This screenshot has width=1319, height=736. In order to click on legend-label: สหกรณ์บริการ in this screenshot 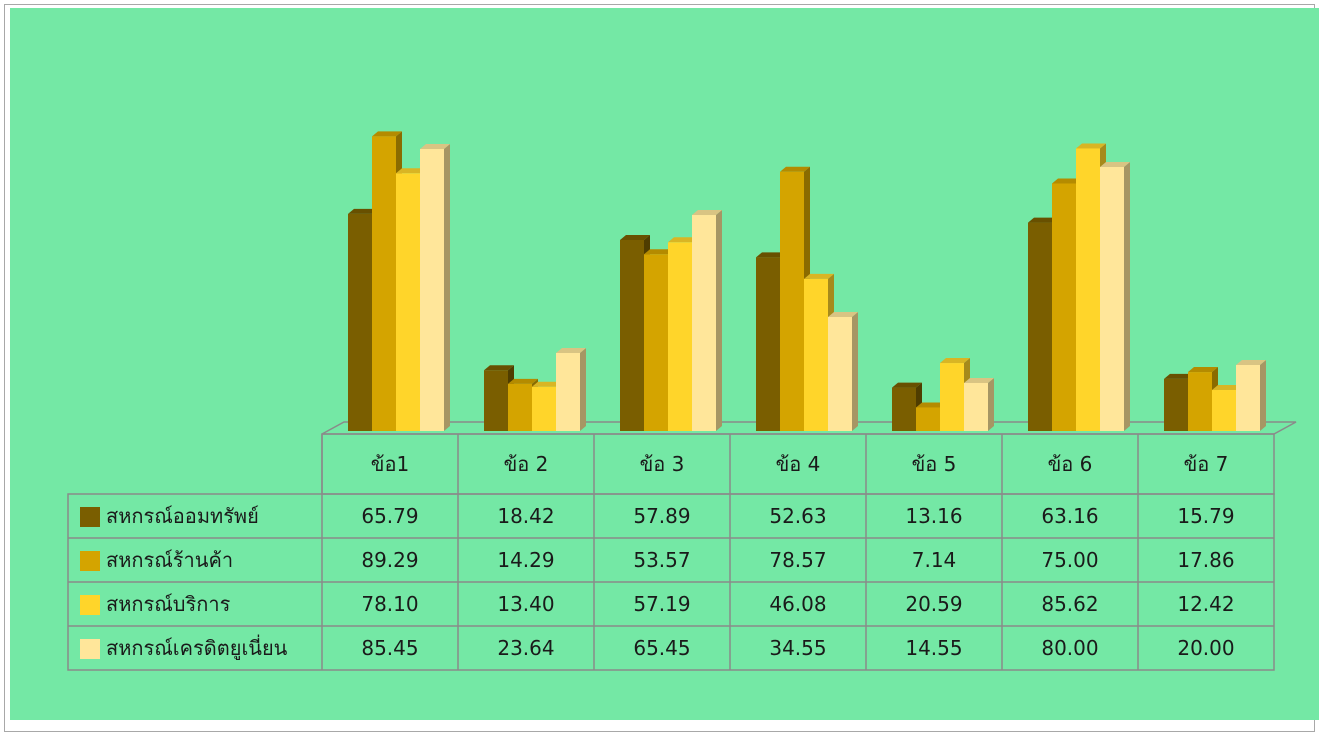, I will do `click(168, 604)`.